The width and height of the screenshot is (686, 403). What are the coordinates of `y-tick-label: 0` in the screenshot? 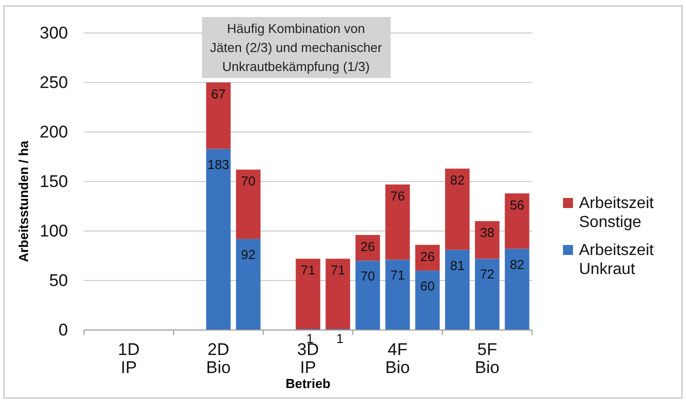 It's located at (63, 330).